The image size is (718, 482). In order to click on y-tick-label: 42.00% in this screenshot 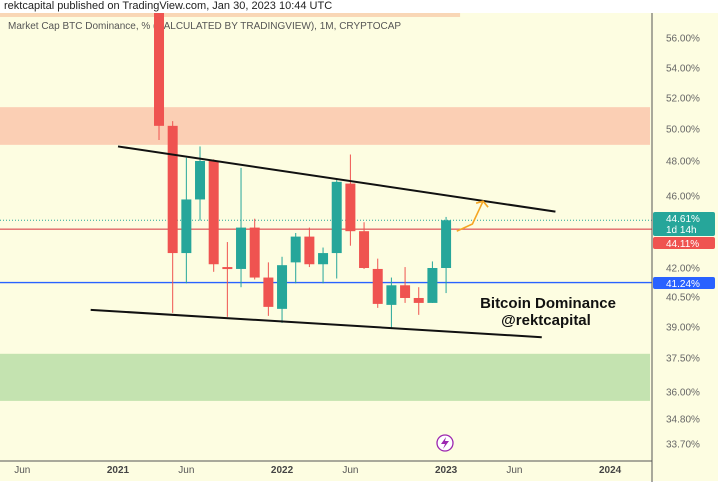, I will do `click(683, 269)`.